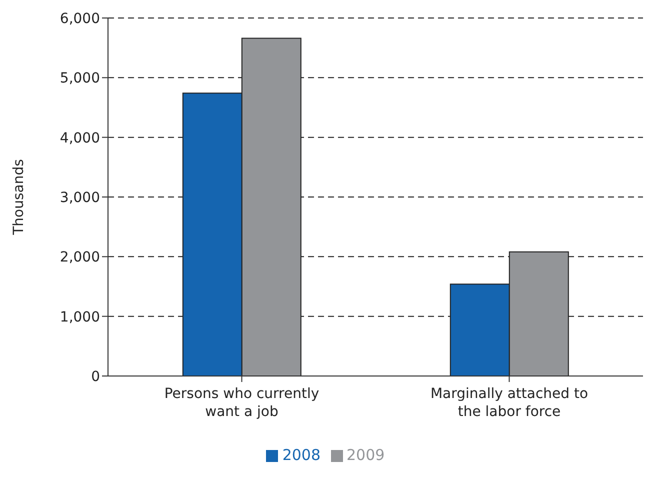  What do you see at coordinates (365, 455) in the screenshot?
I see `legend-label: 2009` at bounding box center [365, 455].